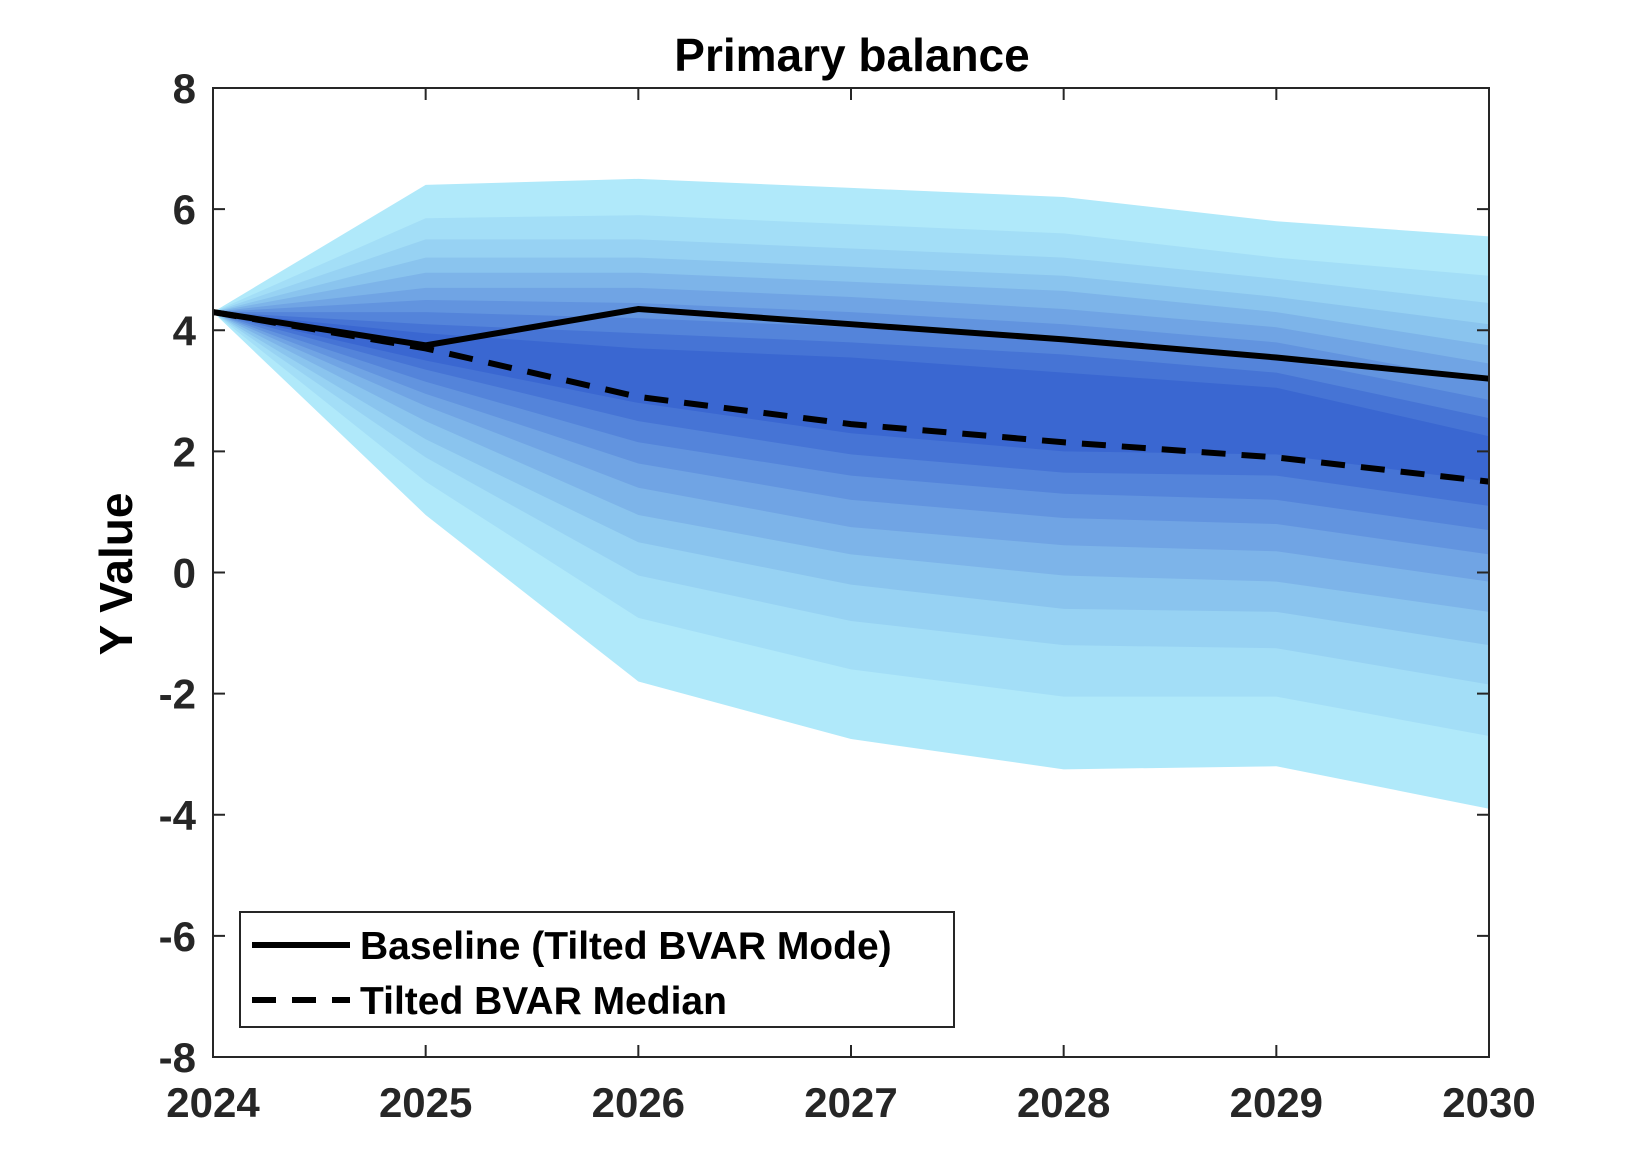  I want to click on chart-title: Primary balance, so click(851, 55).